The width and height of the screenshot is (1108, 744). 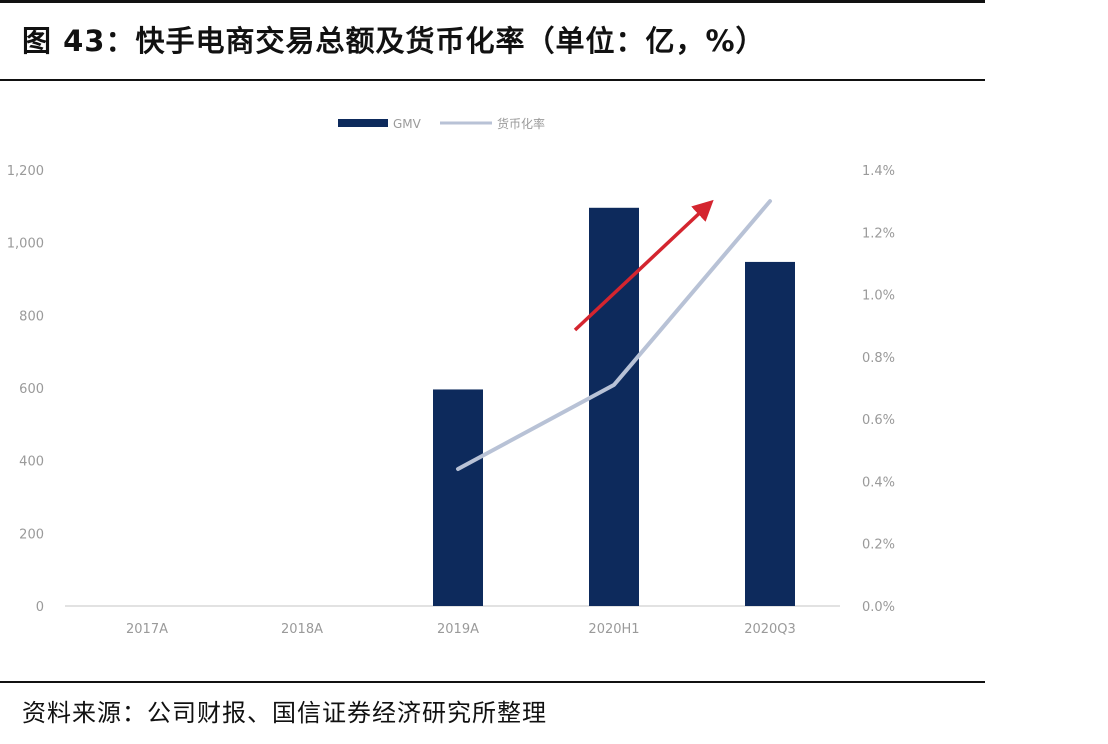 What do you see at coordinates (492, 682) in the screenshot?
I see `bottom-rule` at bounding box center [492, 682].